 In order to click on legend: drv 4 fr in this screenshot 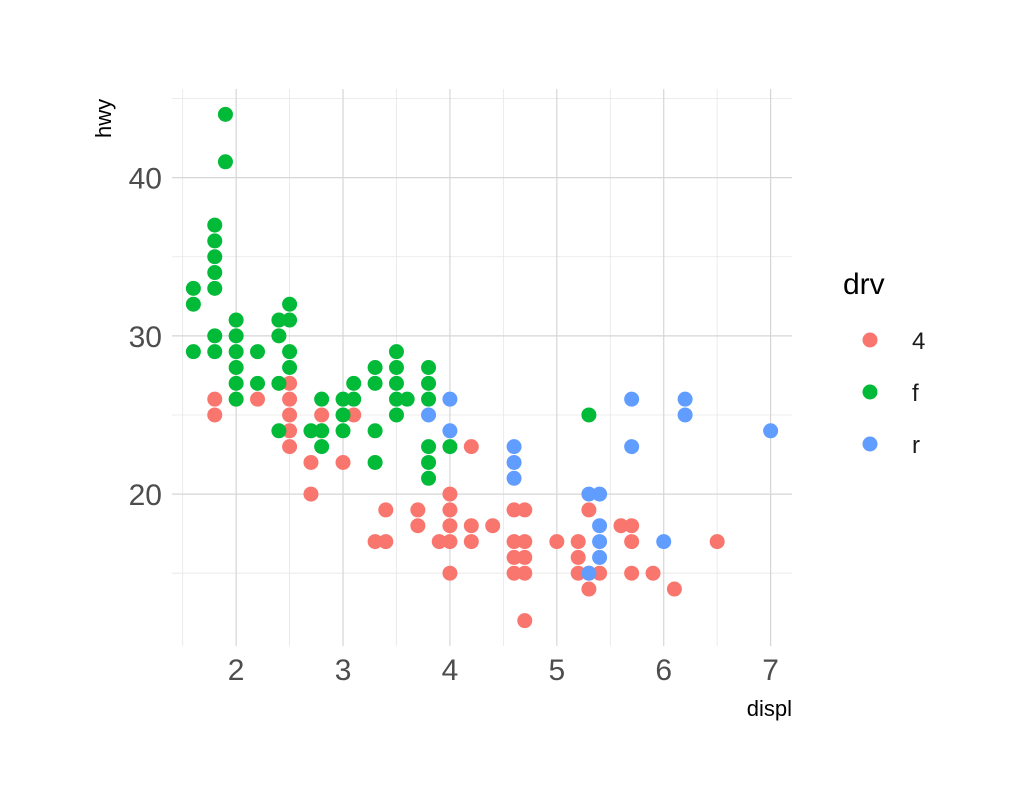, I will do `click(884, 363)`.